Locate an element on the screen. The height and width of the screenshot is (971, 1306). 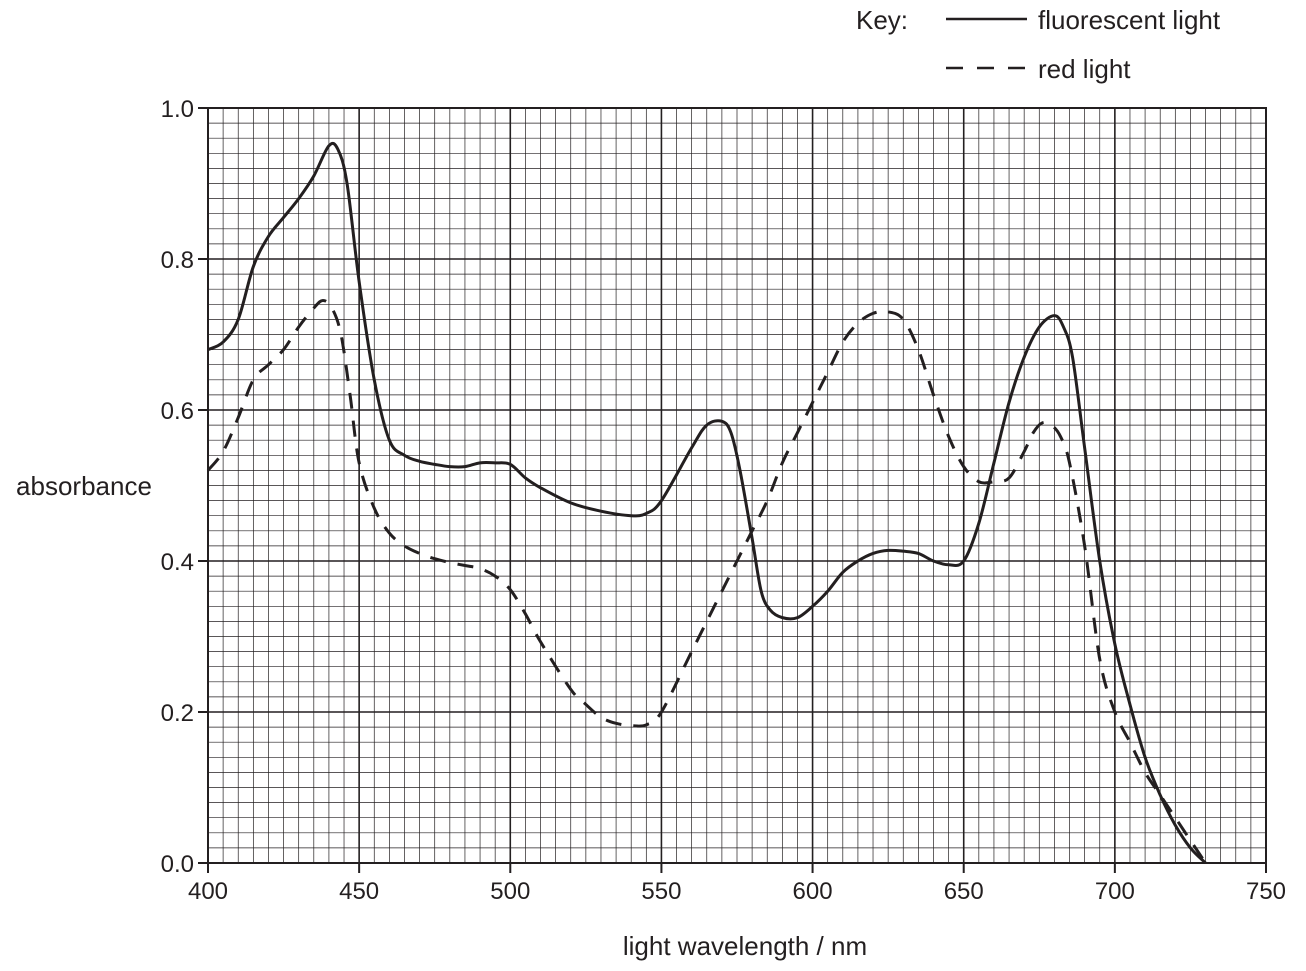
x-tick-label: 400 is located at coordinates (208, 891).